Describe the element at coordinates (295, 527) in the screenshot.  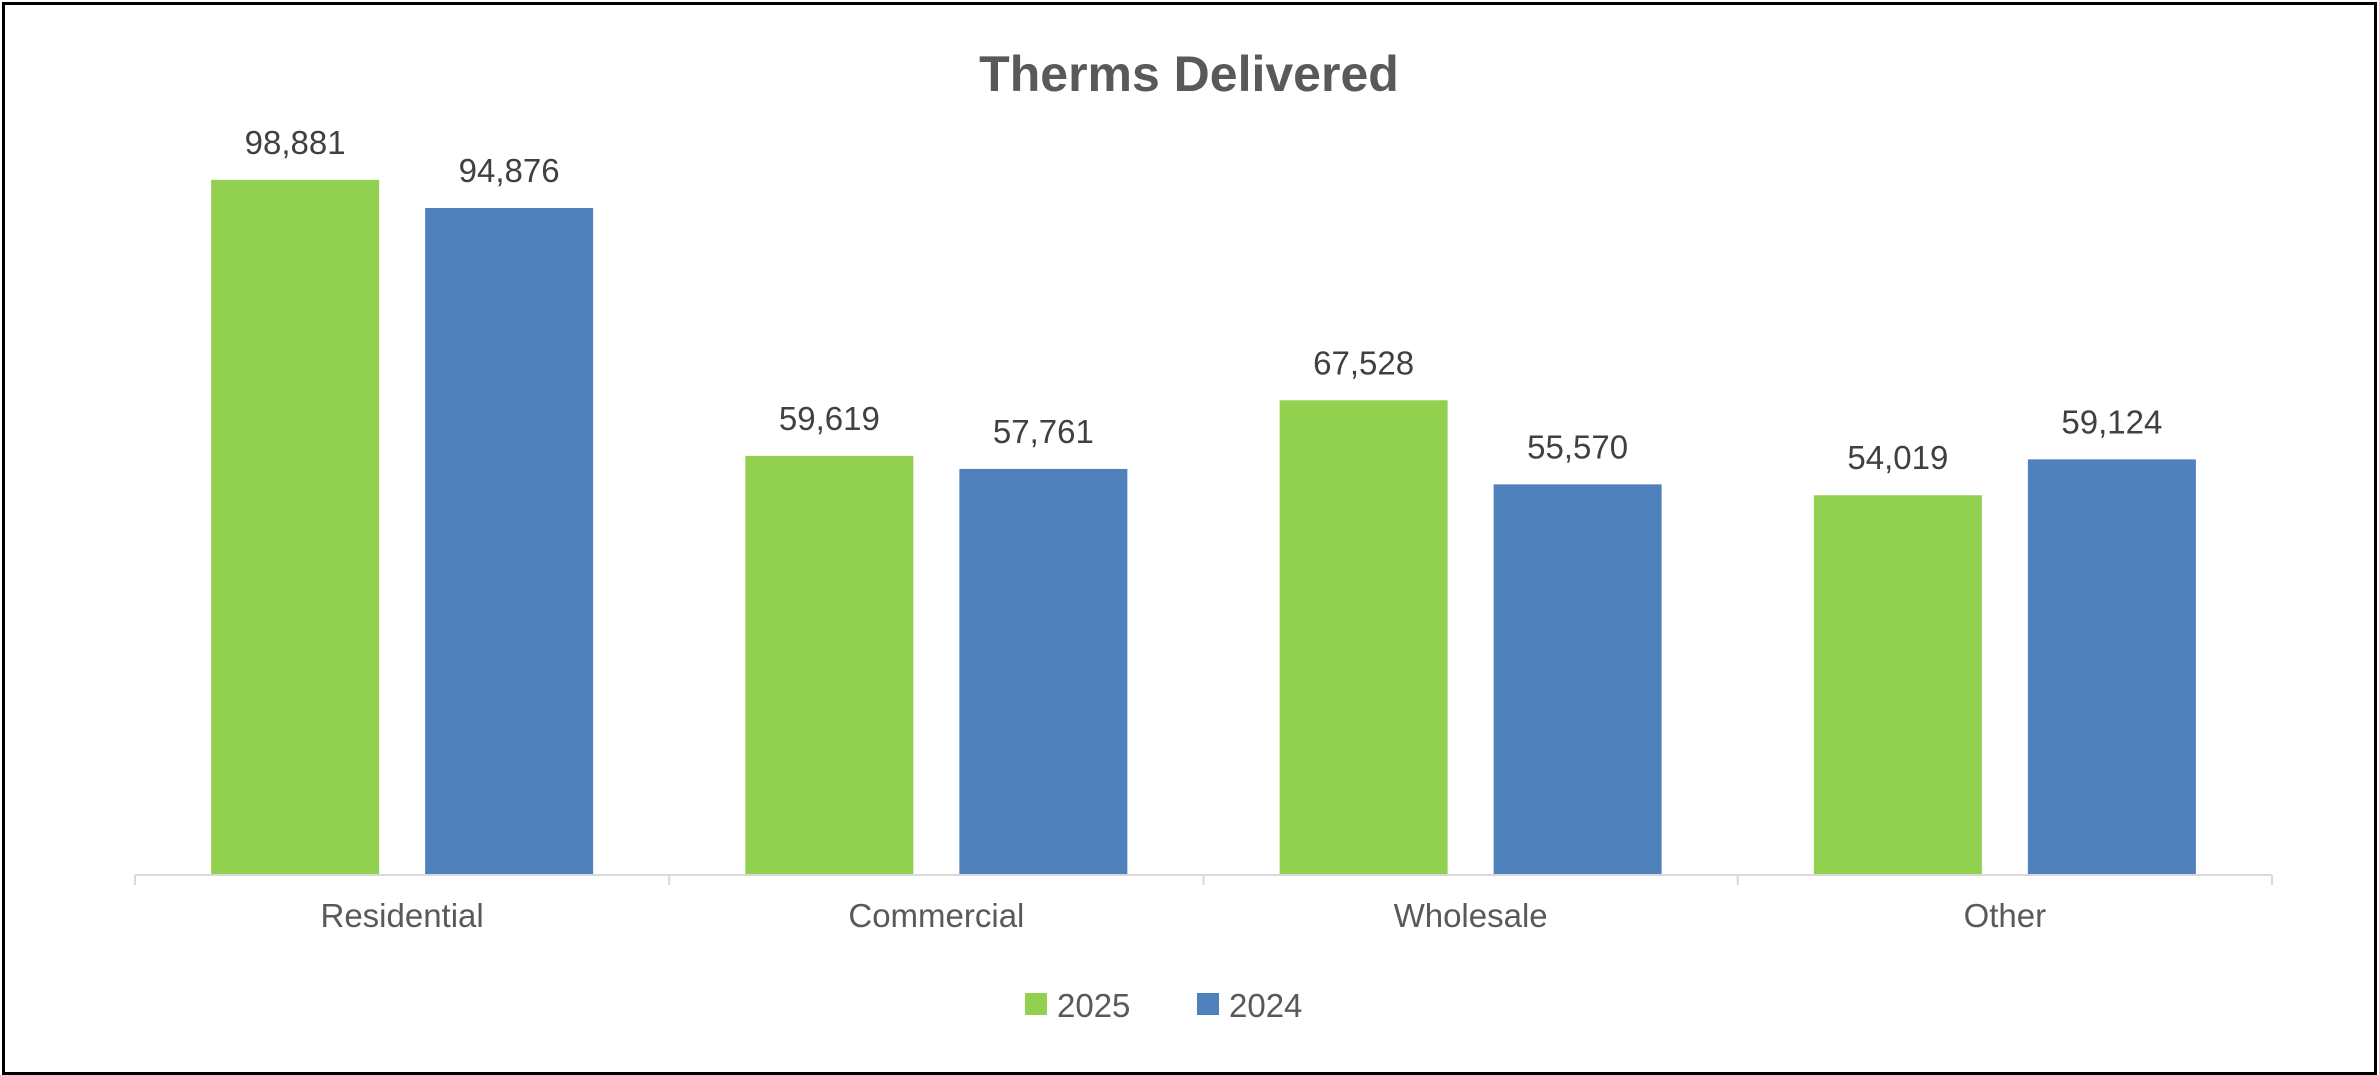
I see `bar-residential-2025` at that location.